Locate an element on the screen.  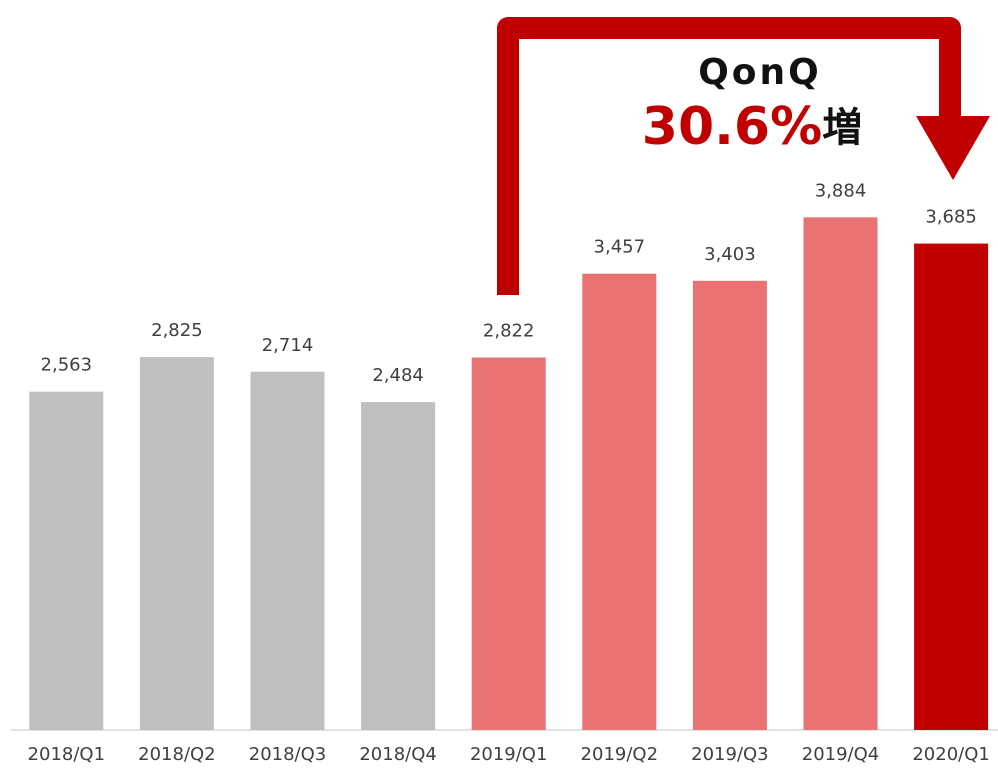
growth-suffix: 増 is located at coordinates (842, 128).